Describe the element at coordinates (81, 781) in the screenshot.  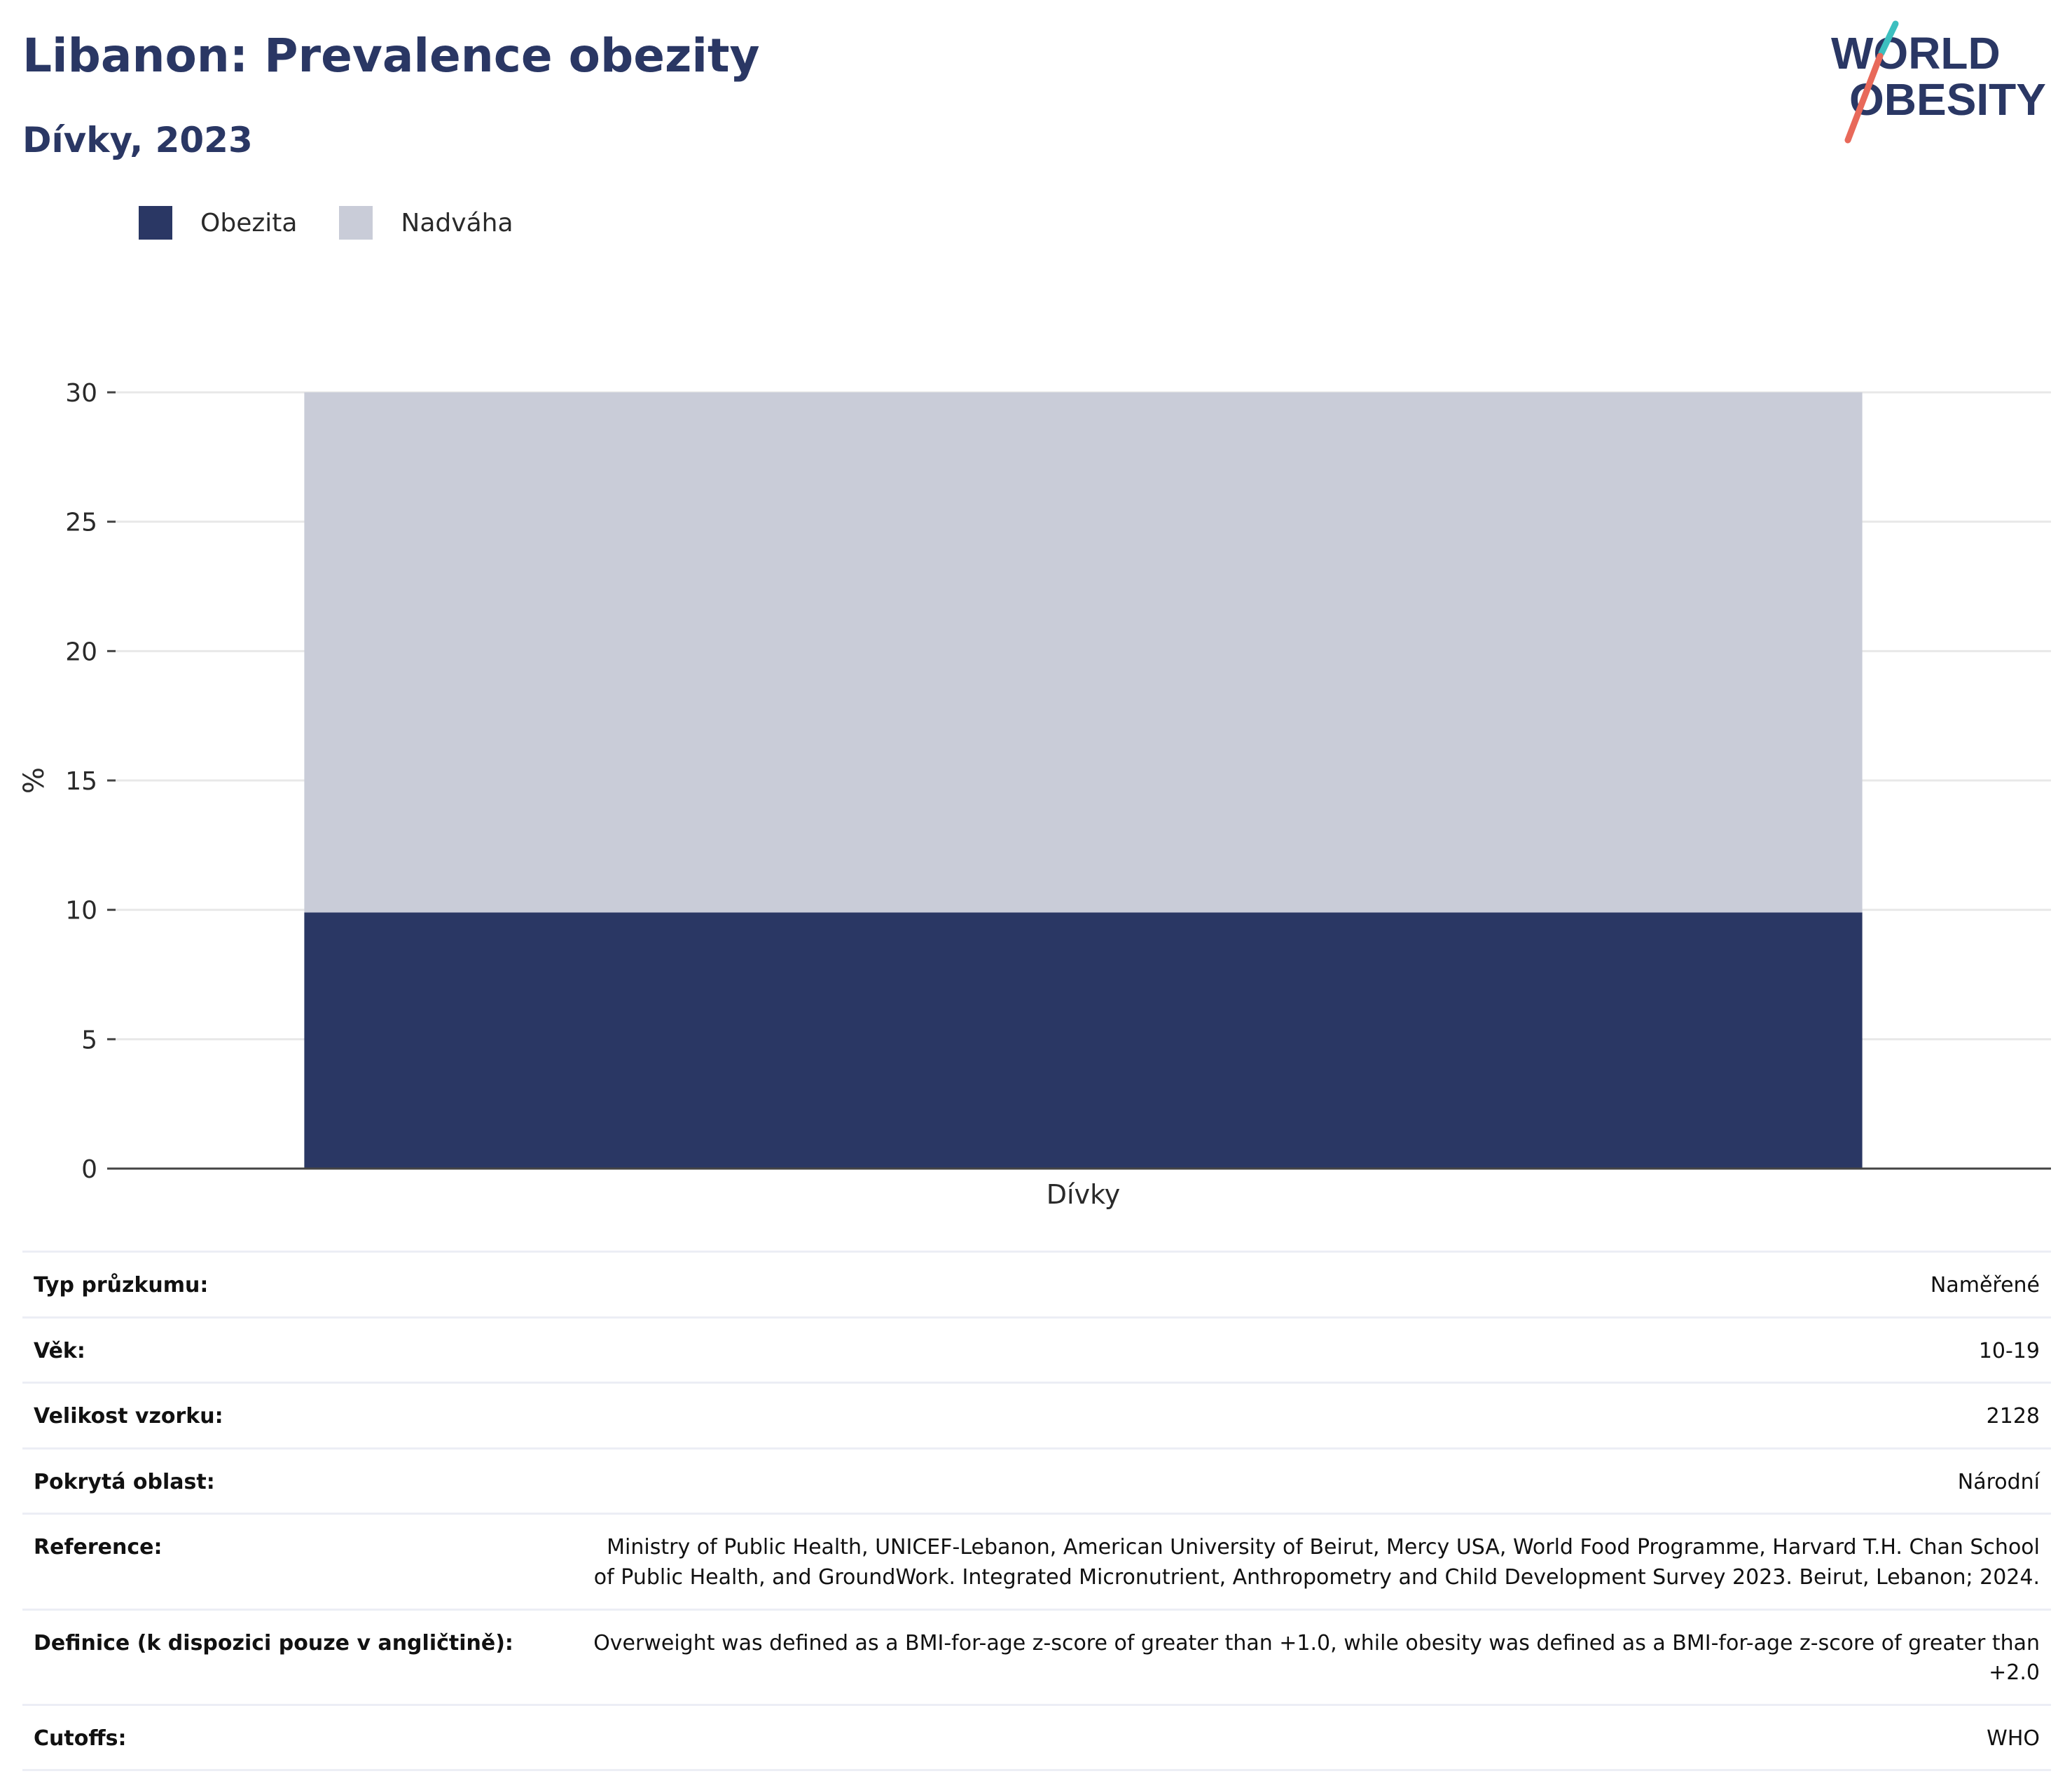
I see `y-tick-label: 15` at that location.